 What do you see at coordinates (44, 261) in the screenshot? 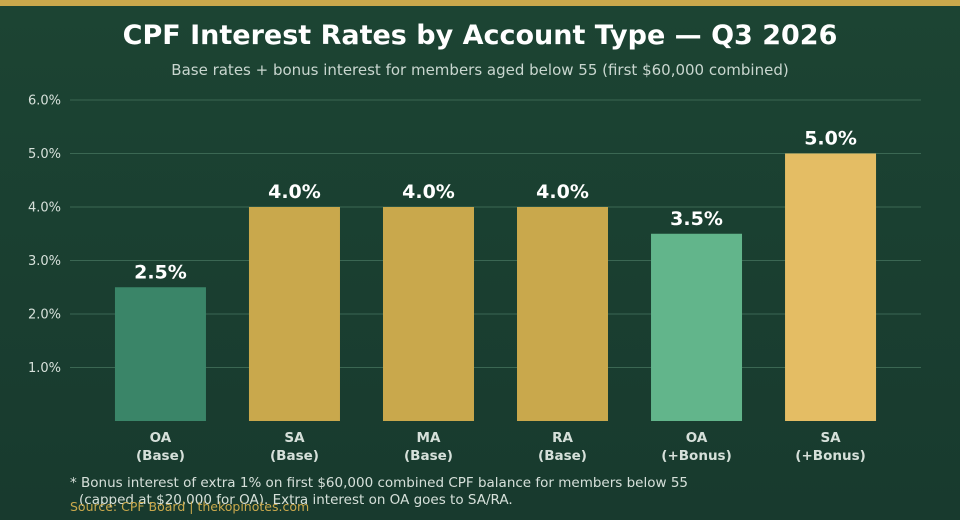
I see `y-tick-label: 3.0%` at bounding box center [44, 261].